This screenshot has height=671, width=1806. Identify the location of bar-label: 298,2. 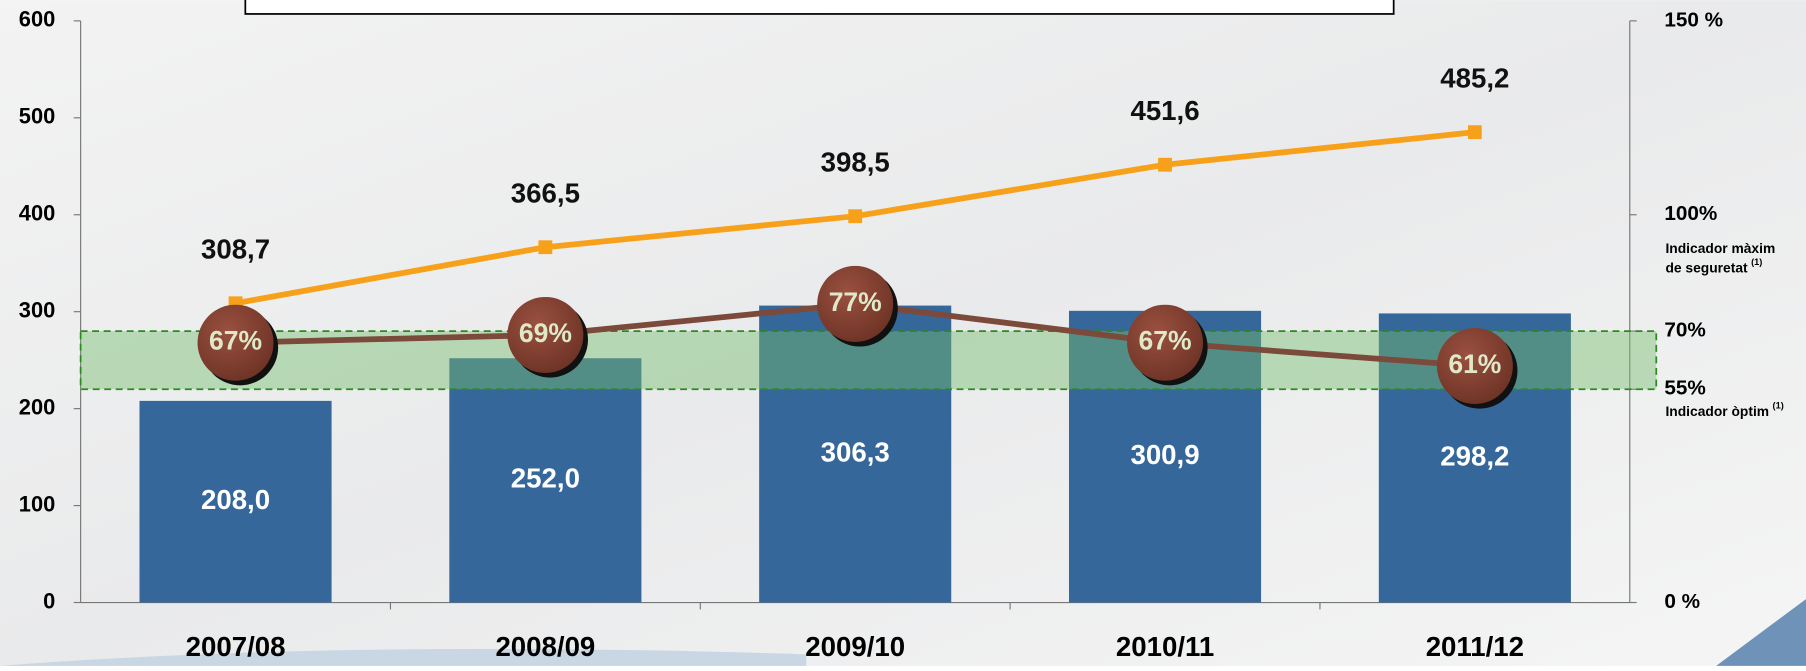
(1474, 455).